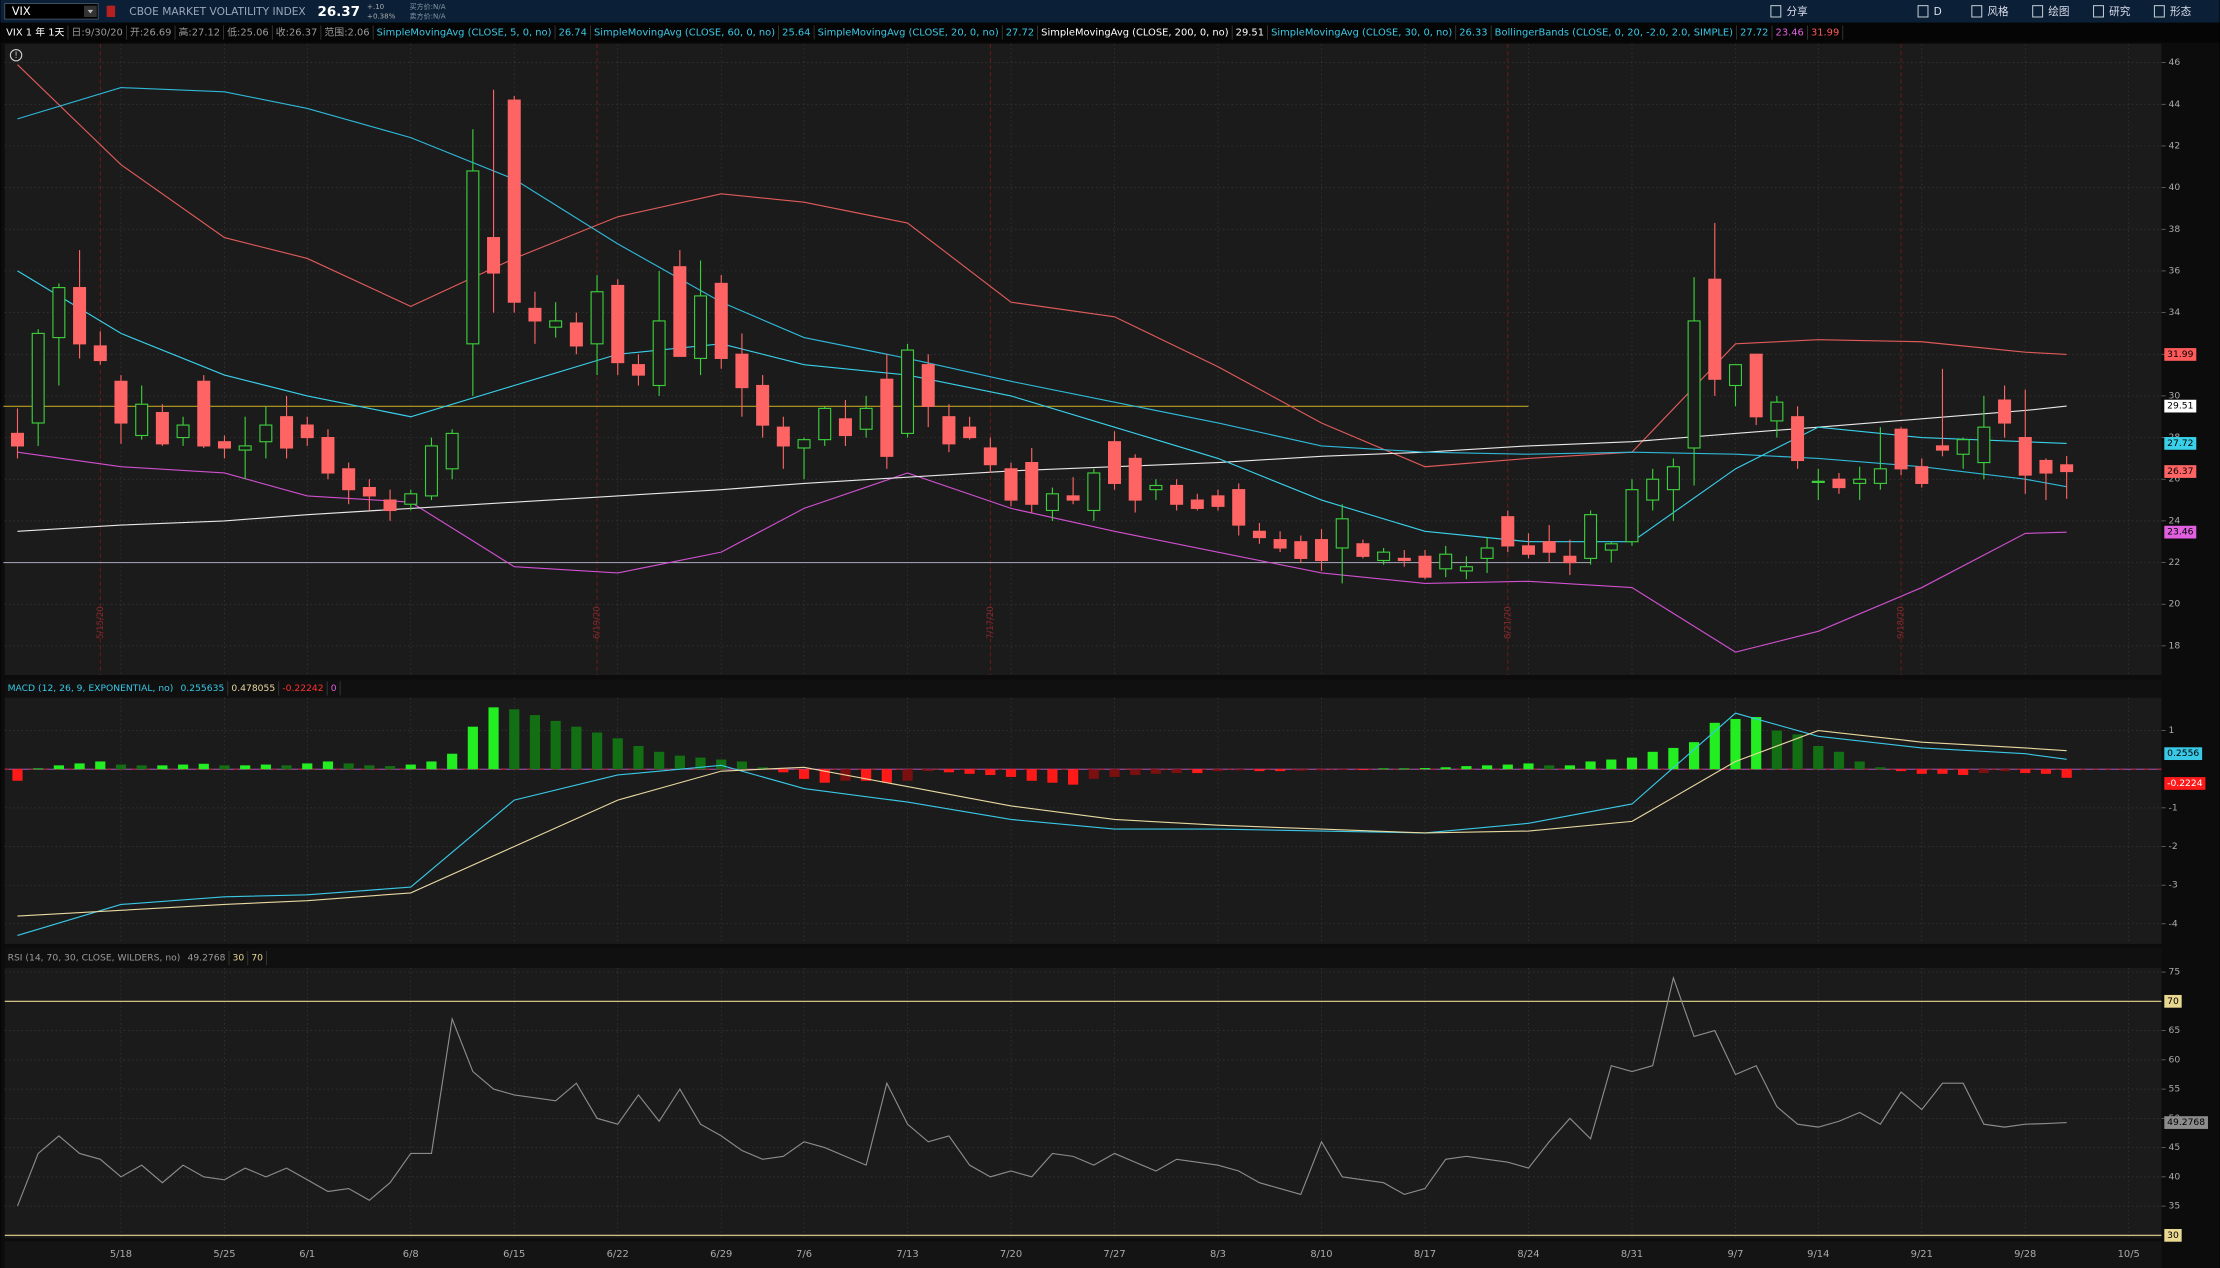 The width and height of the screenshot is (2220, 1268). What do you see at coordinates (1998, 11) in the screenshot?
I see `toolbar-button: 风格` at bounding box center [1998, 11].